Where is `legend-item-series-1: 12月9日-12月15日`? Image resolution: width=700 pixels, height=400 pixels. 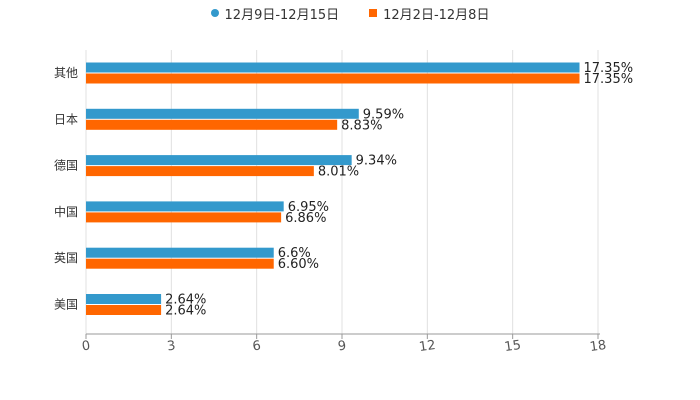
legend-item-series-1: 12月9日-12月15日 is located at coordinates (275, 13).